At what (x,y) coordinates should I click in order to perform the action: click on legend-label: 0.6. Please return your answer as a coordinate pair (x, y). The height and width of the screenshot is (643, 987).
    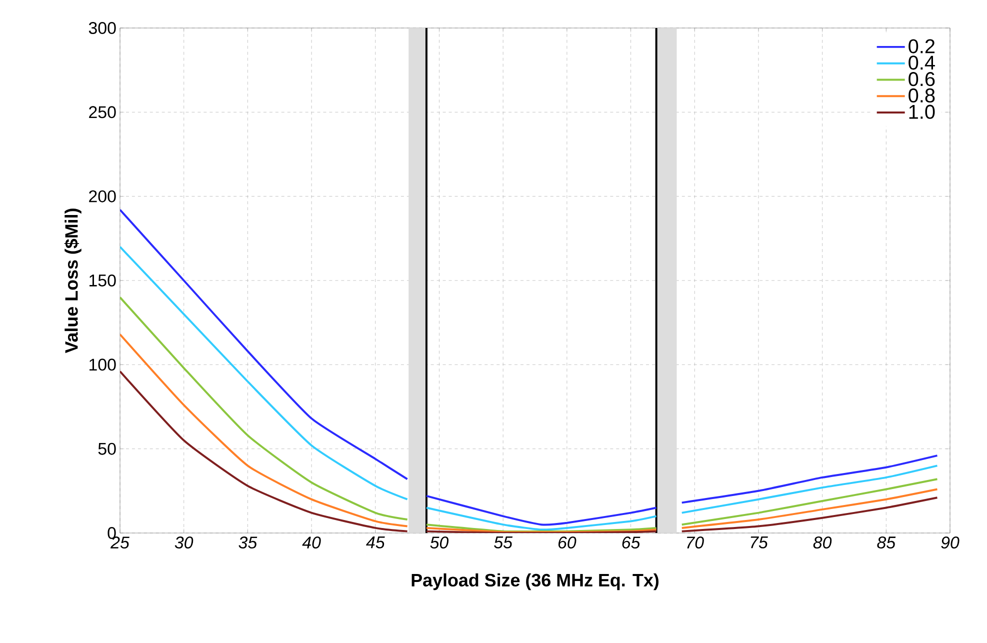
    Looking at the image, I should click on (921, 79).